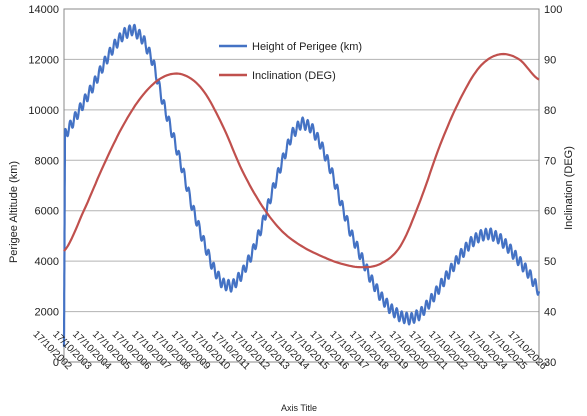 The width and height of the screenshot is (587, 416). I want to click on x-axis-title: Axis Title, so click(299, 408).